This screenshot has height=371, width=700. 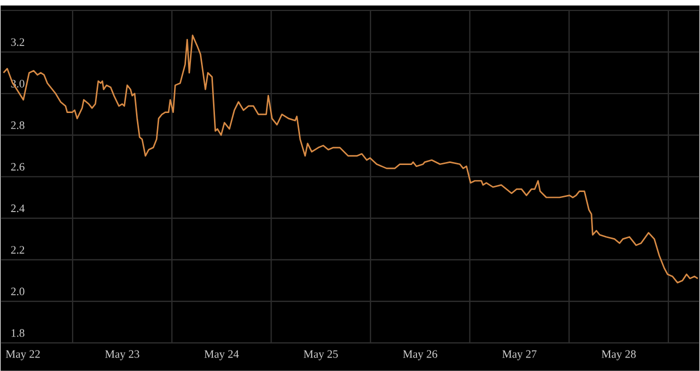 I want to click on y-tick-label: 1.8, so click(x=18, y=333).